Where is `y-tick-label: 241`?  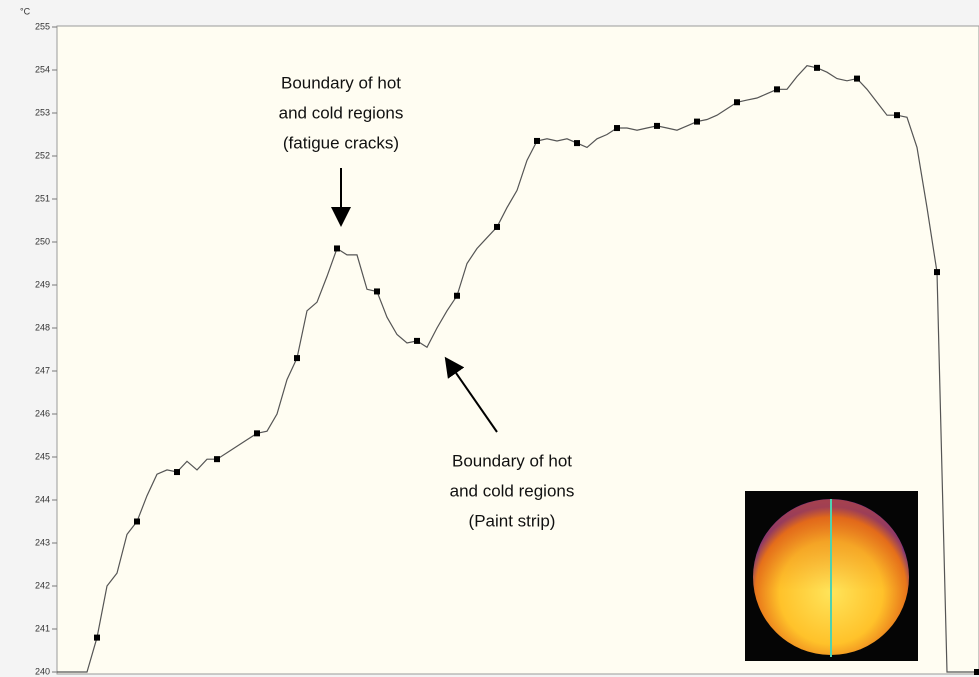 y-tick-label: 241 is located at coordinates (42, 628).